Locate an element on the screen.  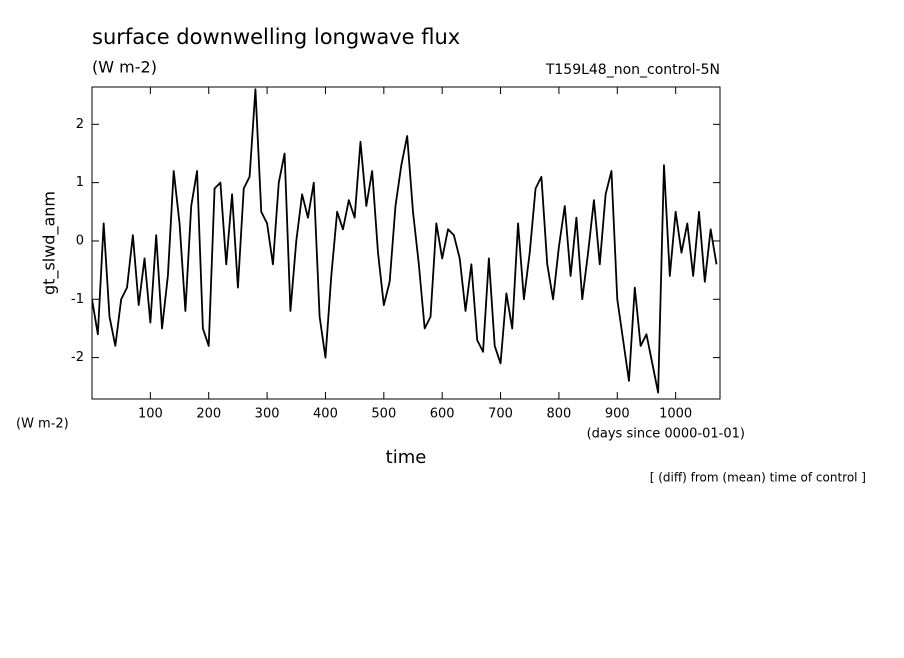
y-units: (W m-2) is located at coordinates (42, 424).